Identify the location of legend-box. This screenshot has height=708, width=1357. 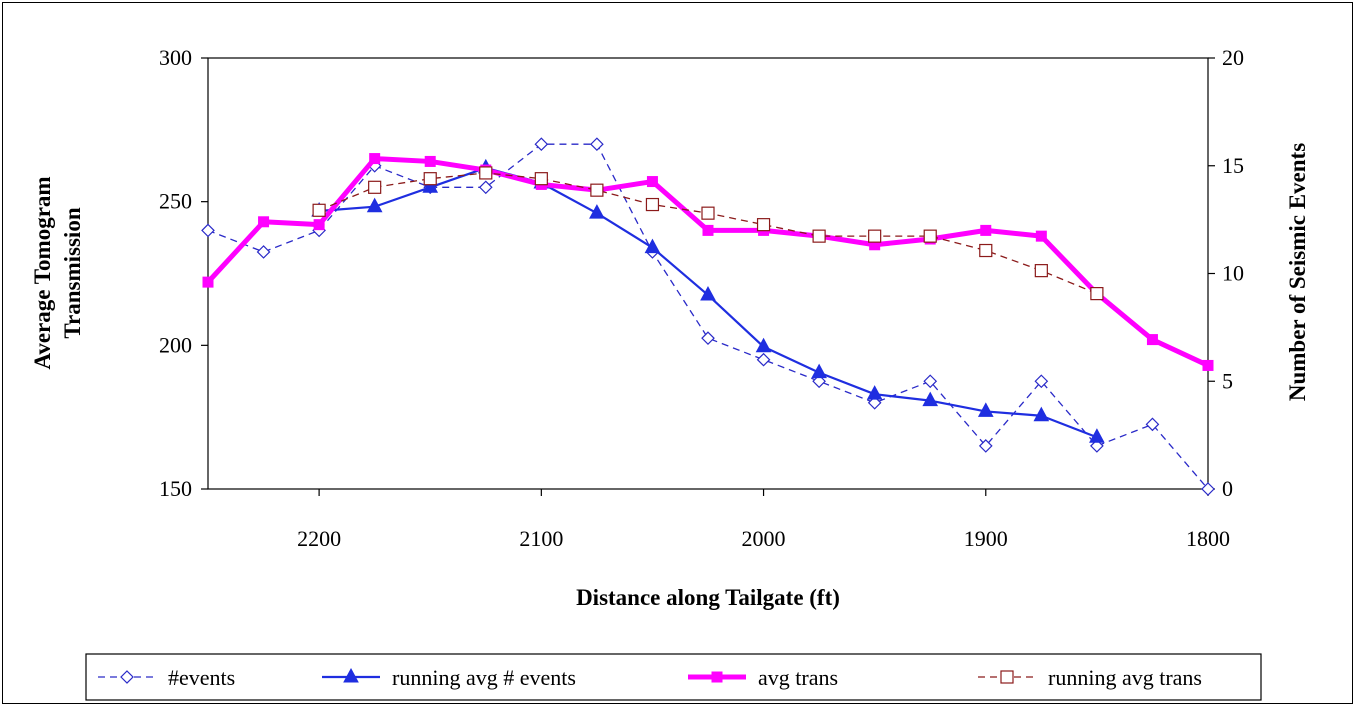
(673, 677).